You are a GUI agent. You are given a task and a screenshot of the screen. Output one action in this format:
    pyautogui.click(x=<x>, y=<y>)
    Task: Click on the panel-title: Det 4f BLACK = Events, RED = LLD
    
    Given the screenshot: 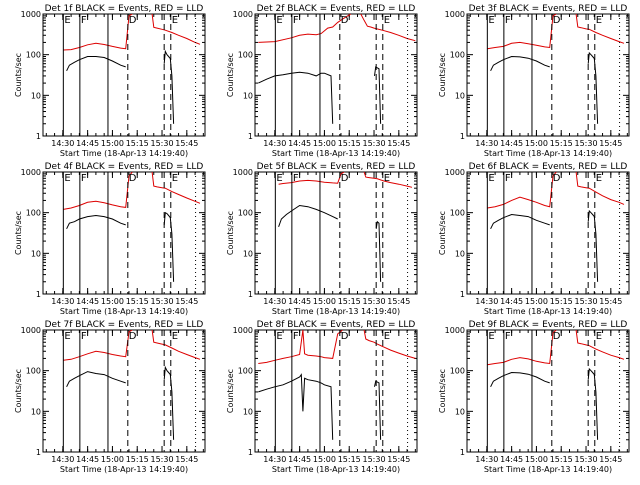 What is the action you would take?
    pyautogui.click(x=124, y=167)
    